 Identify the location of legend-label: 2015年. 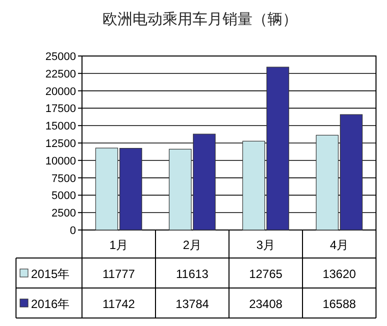
(50, 274).